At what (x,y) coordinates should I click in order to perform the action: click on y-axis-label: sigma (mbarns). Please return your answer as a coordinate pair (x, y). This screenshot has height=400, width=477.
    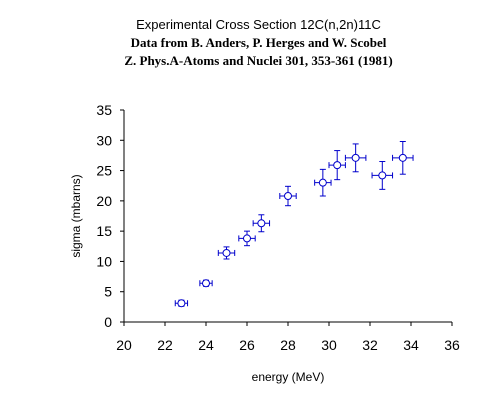
    Looking at the image, I should click on (76, 215).